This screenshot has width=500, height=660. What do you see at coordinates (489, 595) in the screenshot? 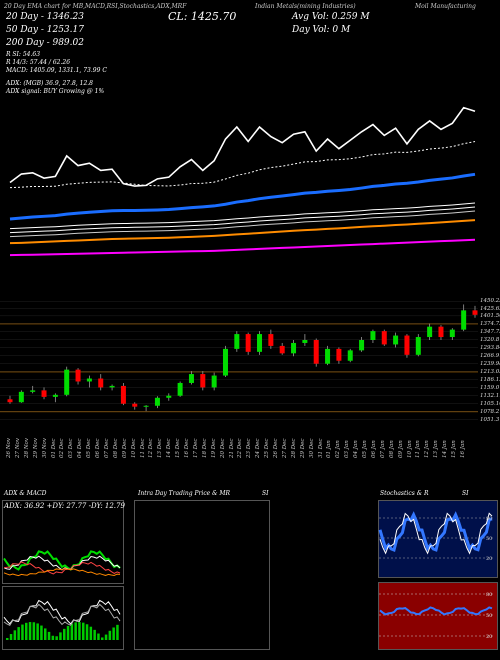
I see `rsi-level-label: 80` at bounding box center [489, 595].